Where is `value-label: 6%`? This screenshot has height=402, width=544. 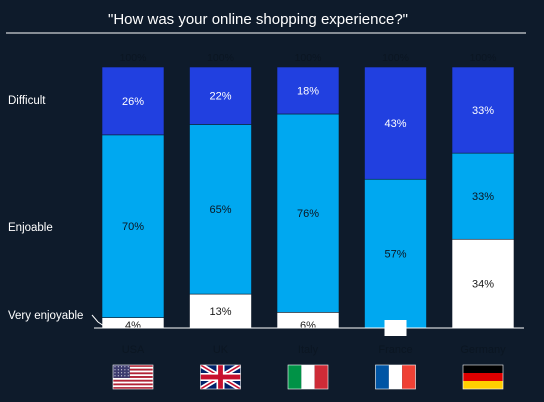 value-label: 6% is located at coordinates (308, 326).